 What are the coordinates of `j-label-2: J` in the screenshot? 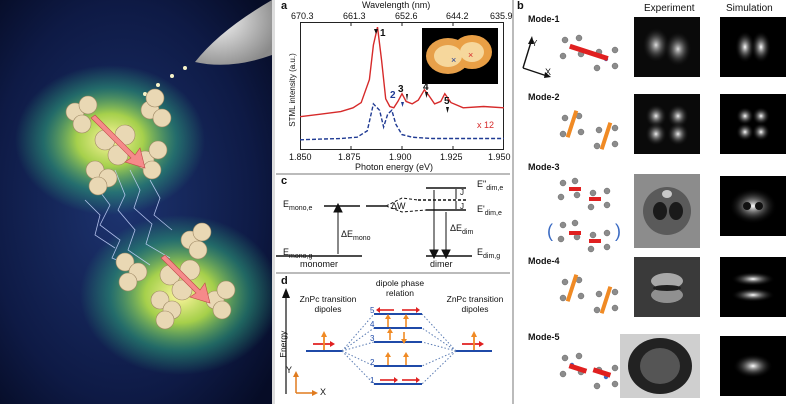 It's located at (462, 206).